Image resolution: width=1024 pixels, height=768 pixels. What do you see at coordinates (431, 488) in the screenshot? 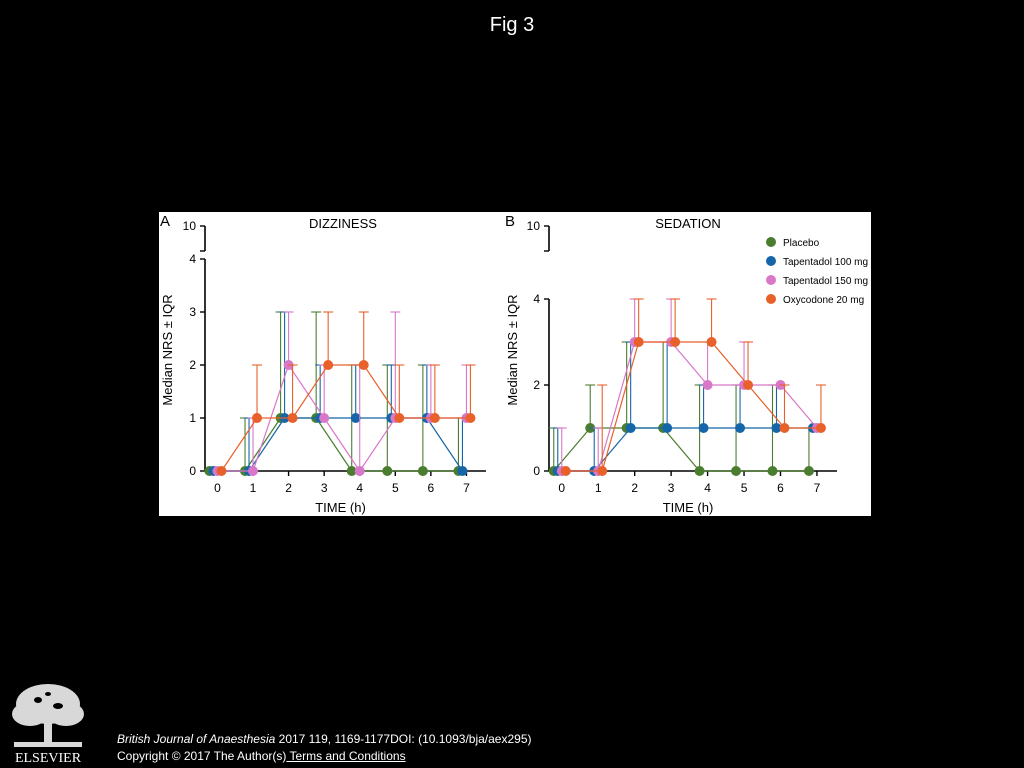
I see `panel-a-x-tick-label: 6` at bounding box center [431, 488].